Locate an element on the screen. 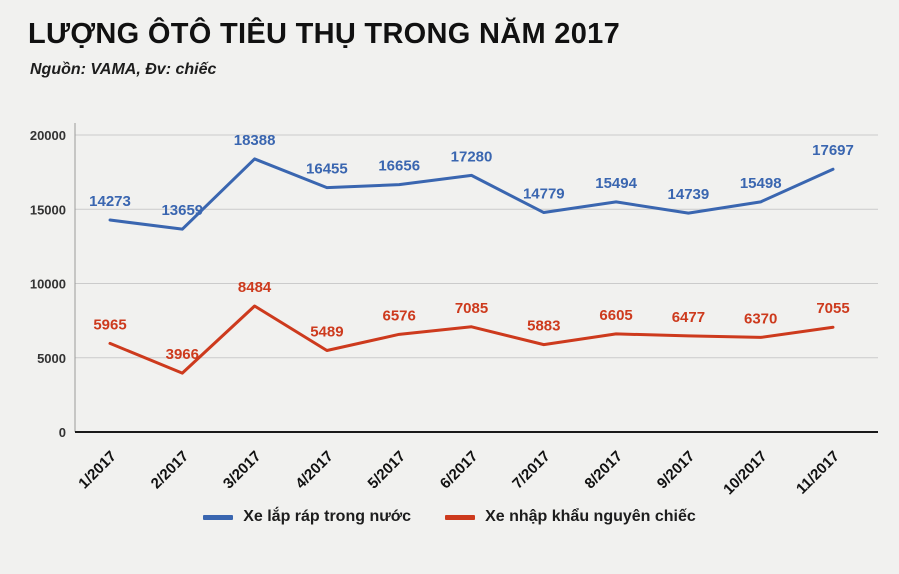 Image resolution: width=899 pixels, height=574 pixels. y-axis-tick-label: 20000 is located at coordinates (48, 135).